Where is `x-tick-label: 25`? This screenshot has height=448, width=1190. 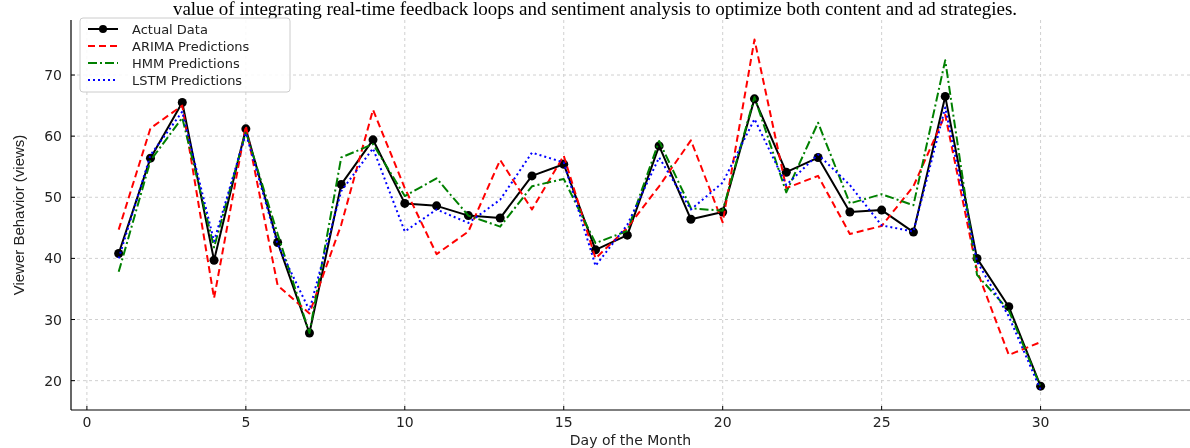 x-tick-label: 25 is located at coordinates (881, 422).